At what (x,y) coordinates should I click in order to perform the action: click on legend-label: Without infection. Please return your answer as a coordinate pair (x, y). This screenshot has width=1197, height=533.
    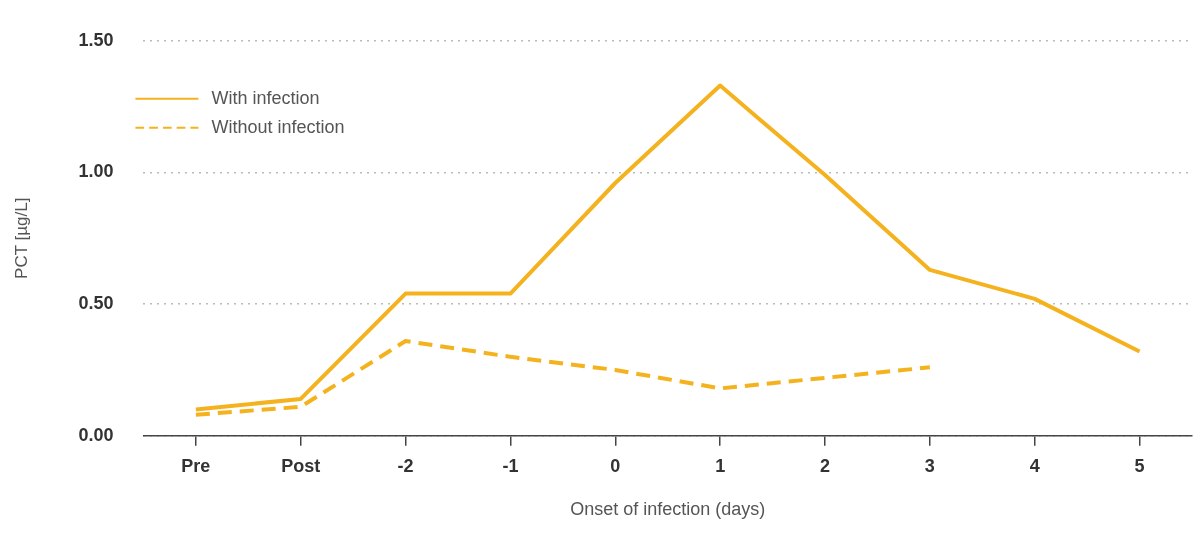
    Looking at the image, I should click on (278, 126).